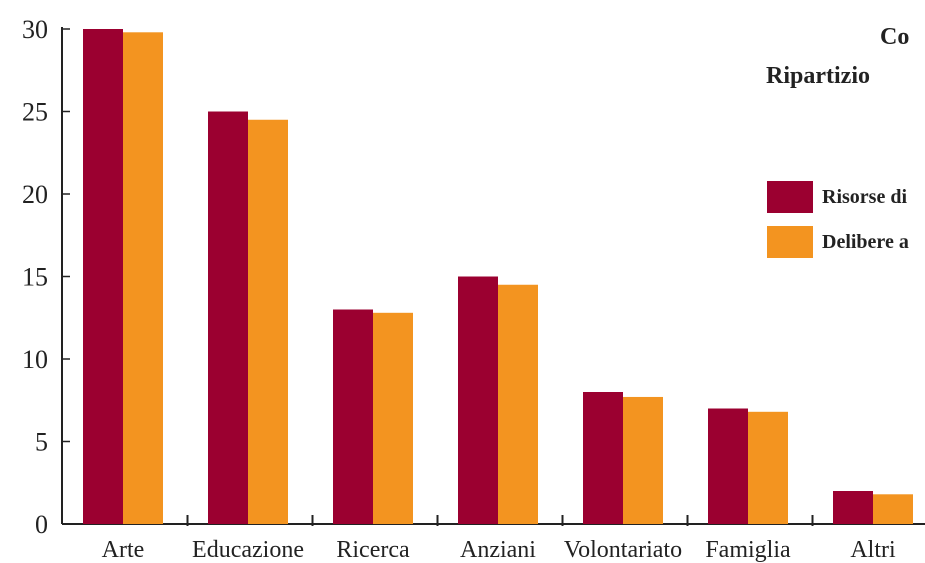  I want to click on chart-subtitle: Ripartizio, so click(818, 76).